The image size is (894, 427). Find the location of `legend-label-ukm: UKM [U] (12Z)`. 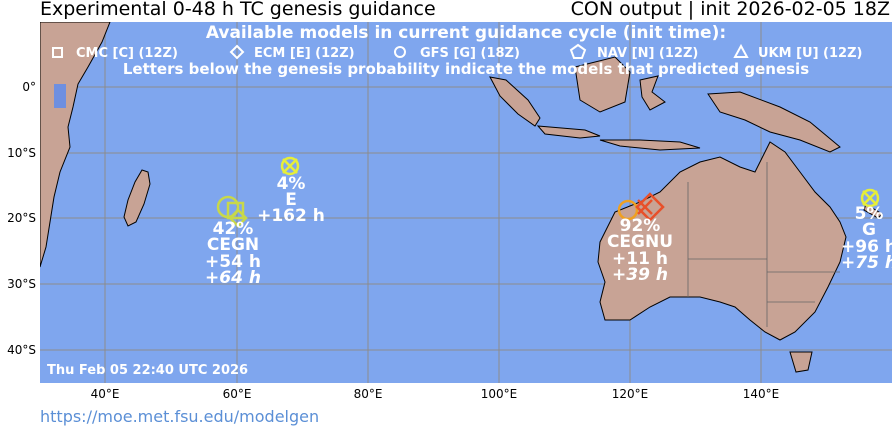

legend-label-ukm: UKM [U] (12Z) is located at coordinates (810, 53).